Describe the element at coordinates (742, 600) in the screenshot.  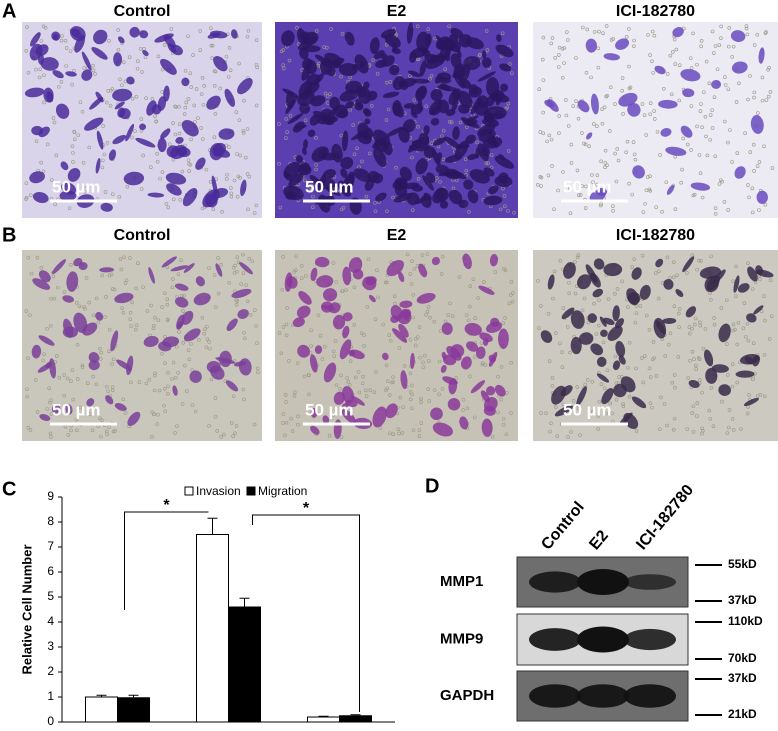
I see `marker-label: 37kD` at that location.